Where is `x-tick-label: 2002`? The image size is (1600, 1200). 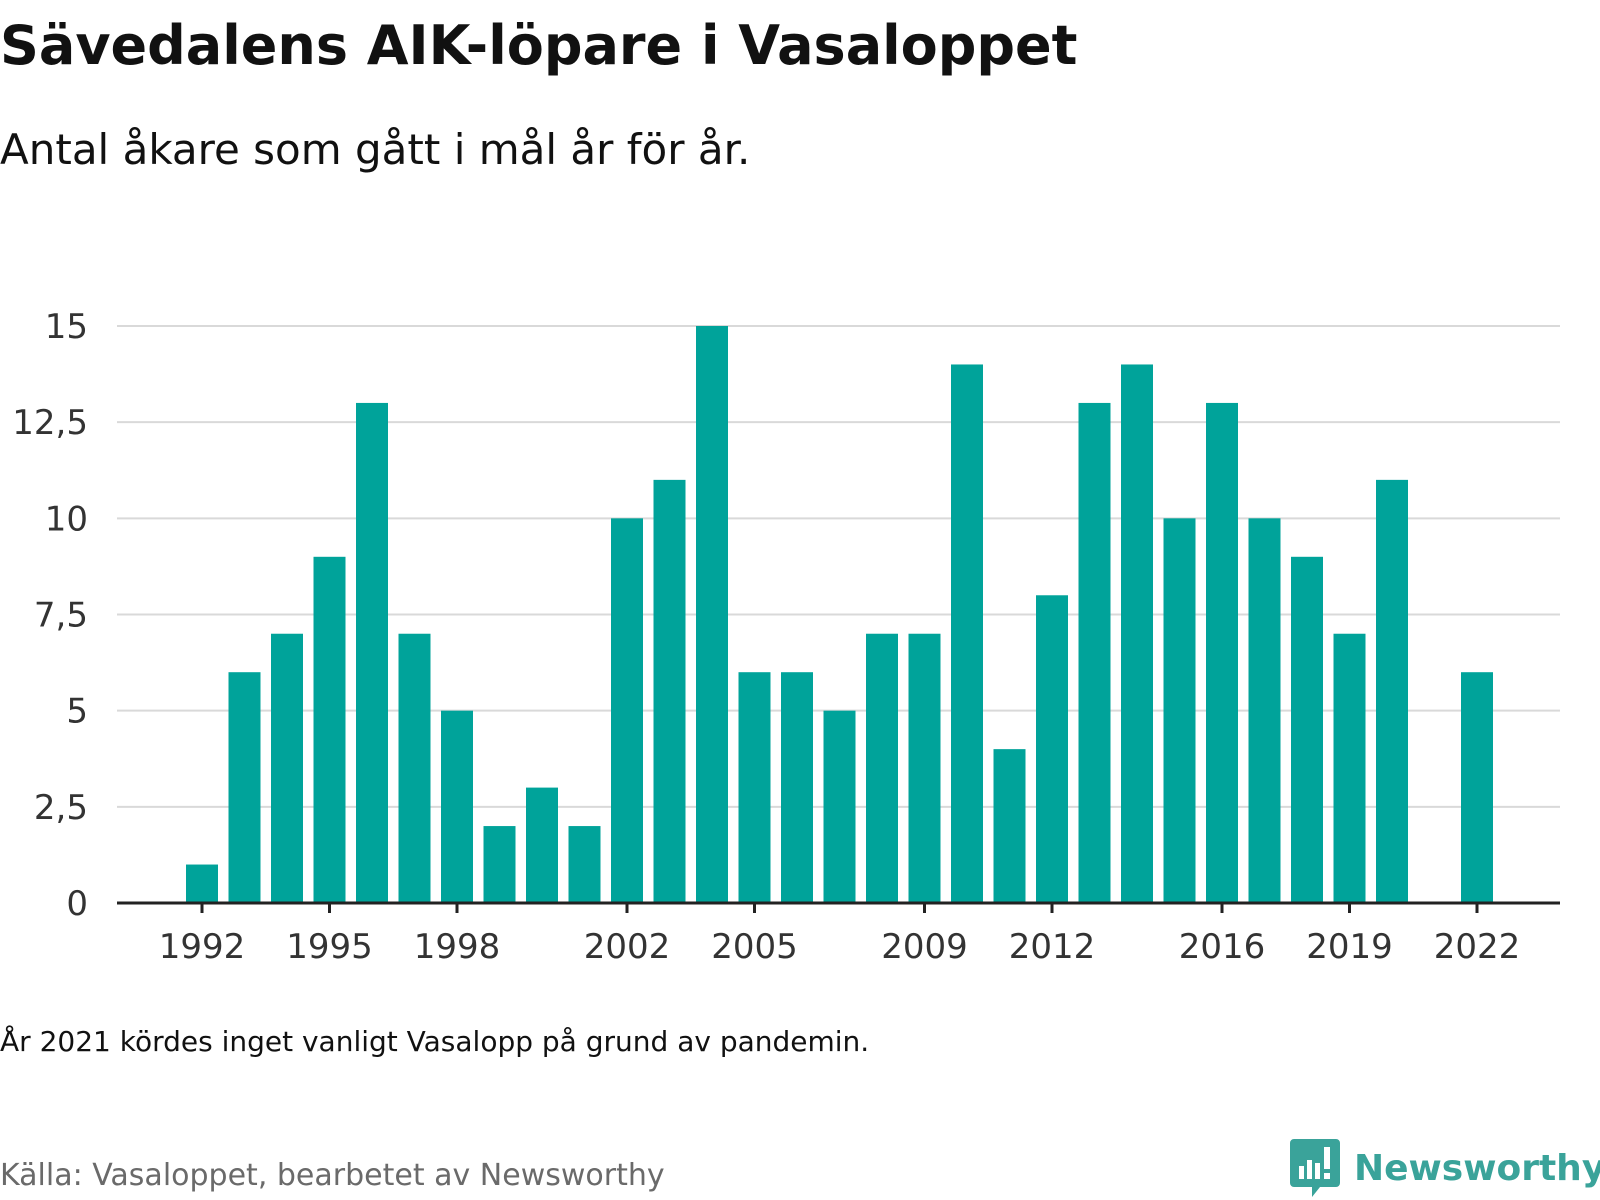 x-tick-label: 2002 is located at coordinates (627, 947).